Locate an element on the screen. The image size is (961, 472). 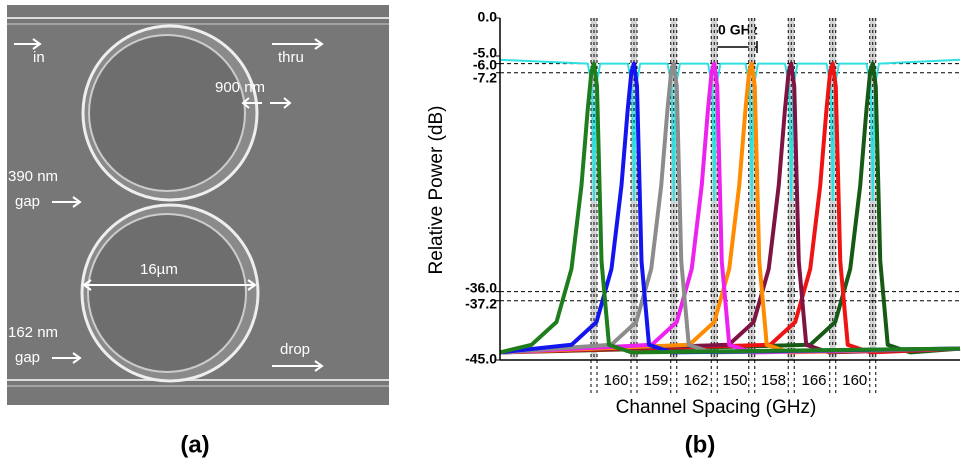
label-width: 900 nm is located at coordinates (240, 87).